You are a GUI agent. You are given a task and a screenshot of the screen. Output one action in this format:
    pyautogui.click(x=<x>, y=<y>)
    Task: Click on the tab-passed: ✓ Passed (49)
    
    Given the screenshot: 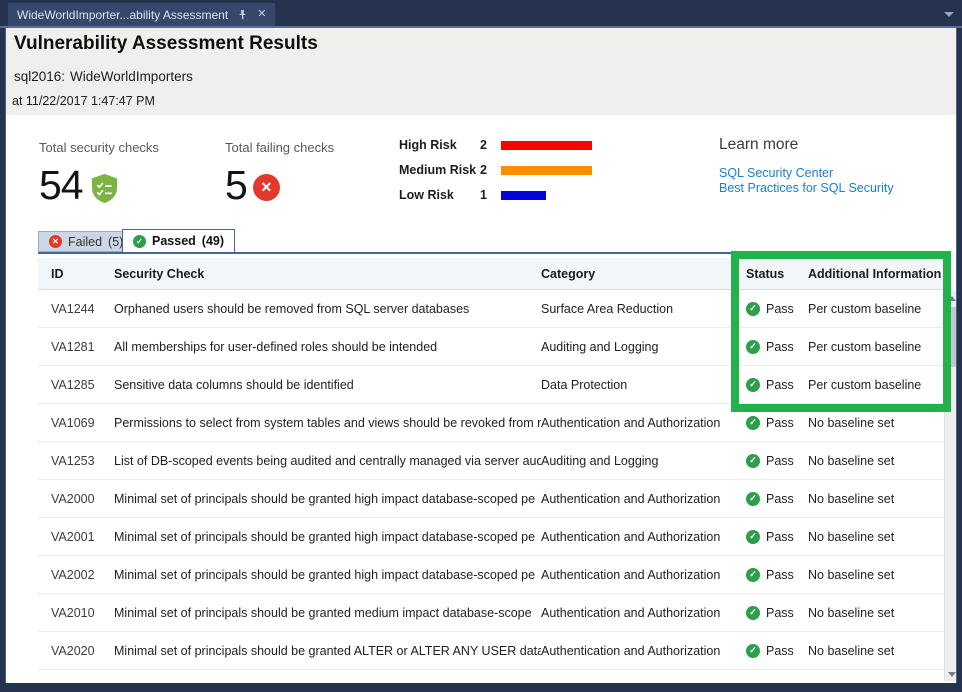 What is the action you would take?
    pyautogui.click(x=179, y=240)
    